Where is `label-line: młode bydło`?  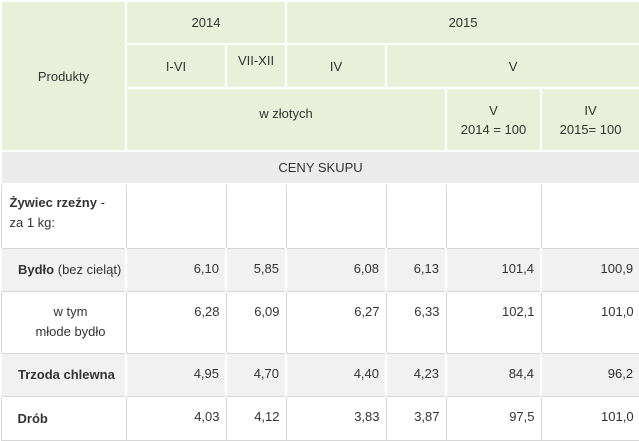
label-line: młode bydło is located at coordinates (70, 331).